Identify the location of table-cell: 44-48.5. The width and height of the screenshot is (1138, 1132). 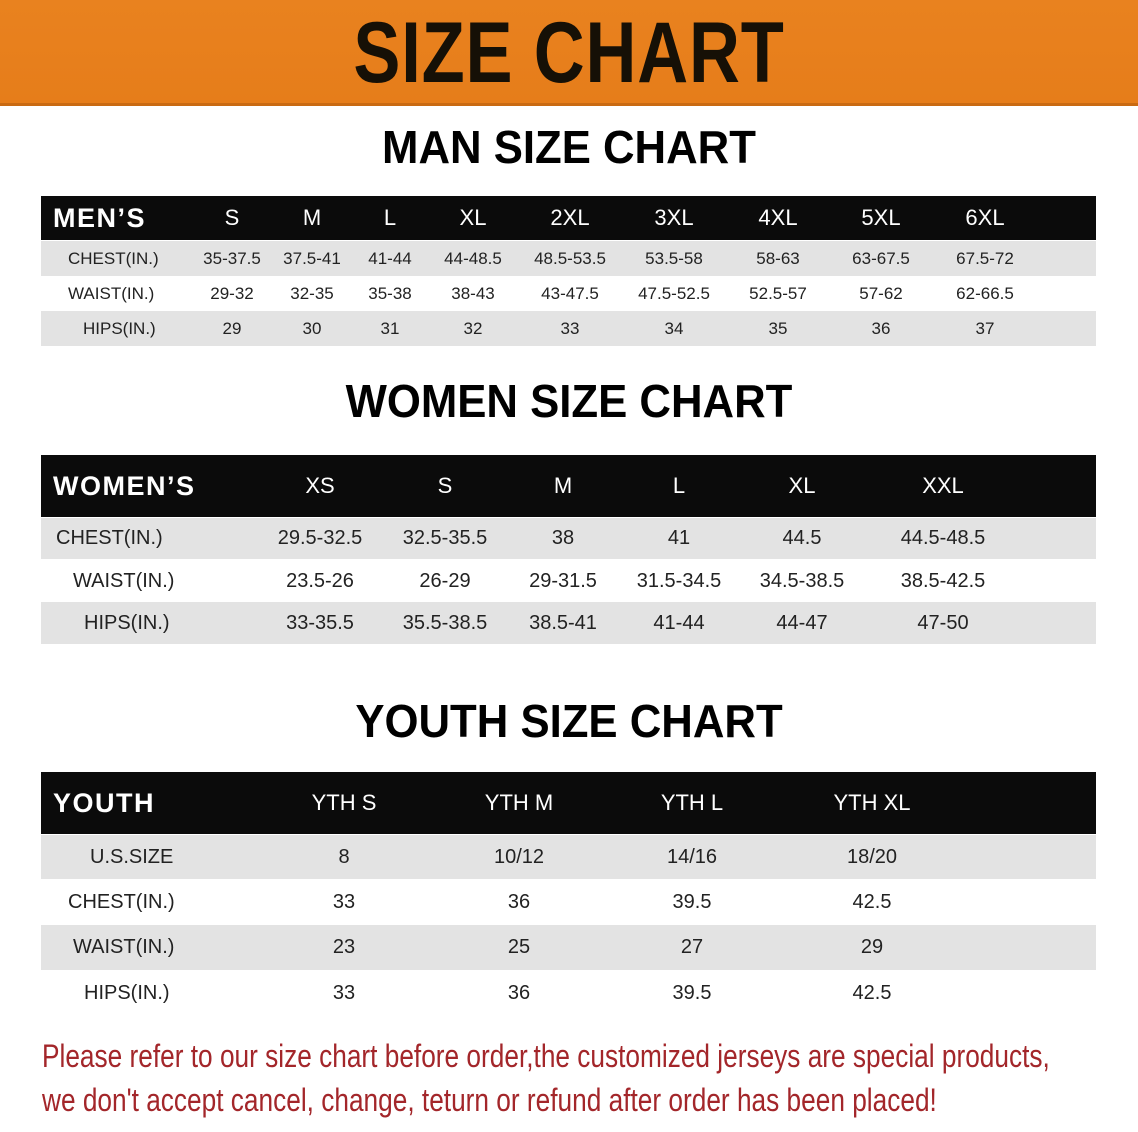
(473, 258).